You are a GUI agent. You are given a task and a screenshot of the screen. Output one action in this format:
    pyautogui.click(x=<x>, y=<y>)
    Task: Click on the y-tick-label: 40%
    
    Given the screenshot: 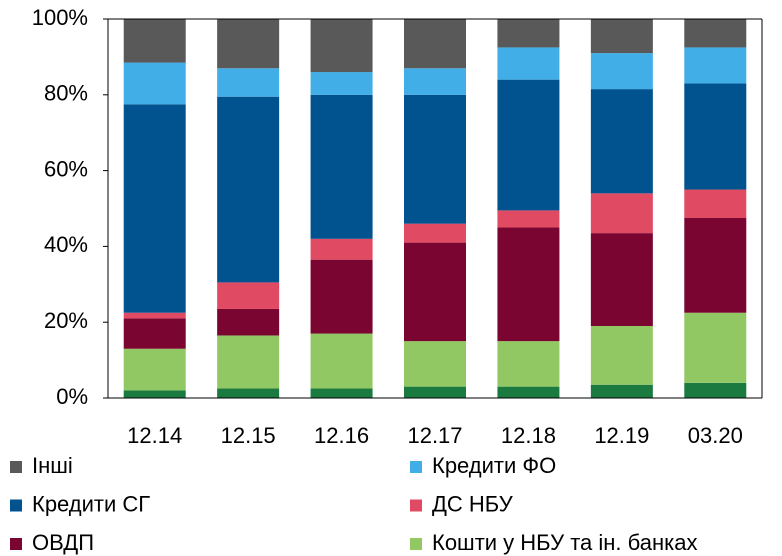 What is the action you would take?
    pyautogui.click(x=66, y=244)
    